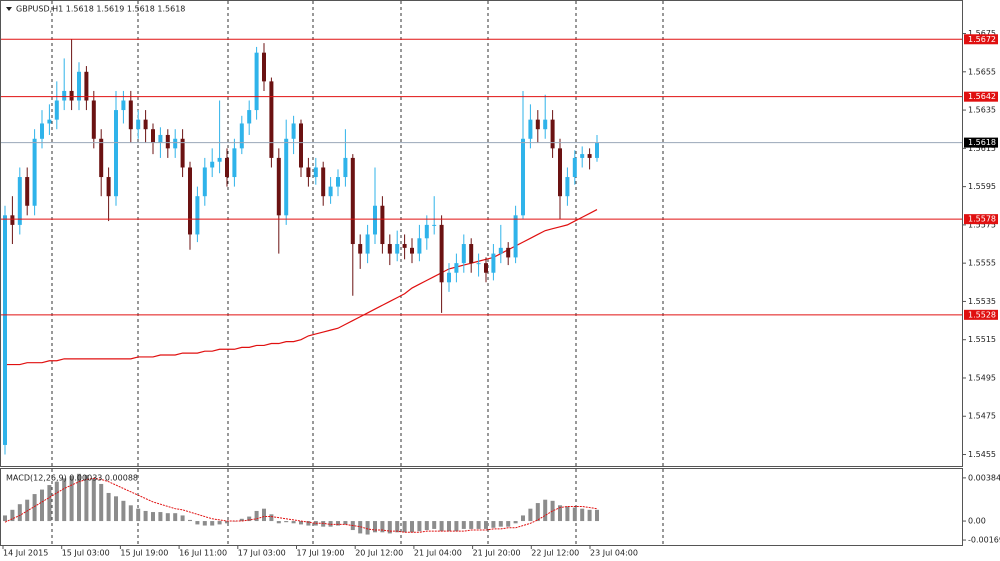 This screenshot has width=1000, height=561. What do you see at coordinates (982, 377) in the screenshot?
I see `y-tick-label: 1.5495` at bounding box center [982, 377].